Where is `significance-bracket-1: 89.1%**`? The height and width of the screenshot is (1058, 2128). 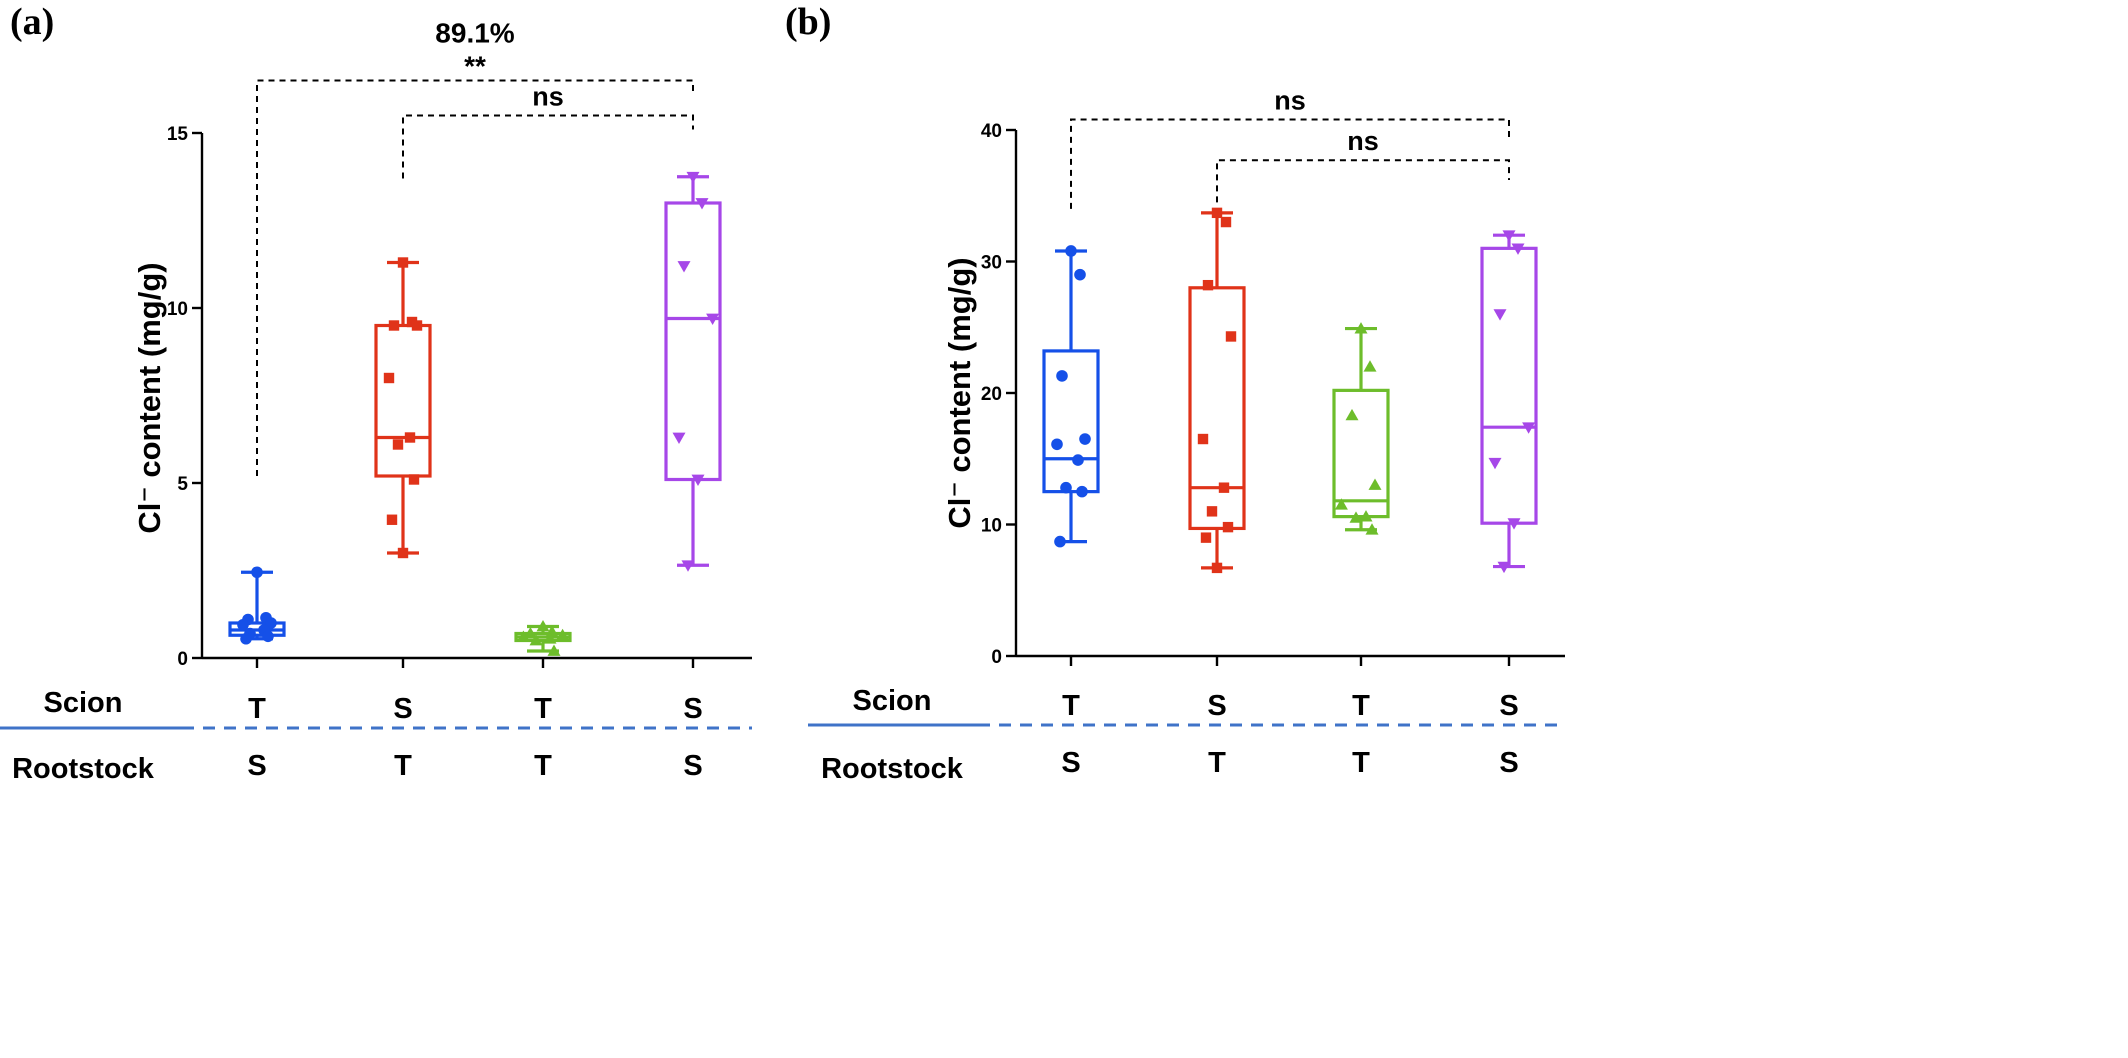
significance-bracket-1: 89.1%** is located at coordinates (475, 247).